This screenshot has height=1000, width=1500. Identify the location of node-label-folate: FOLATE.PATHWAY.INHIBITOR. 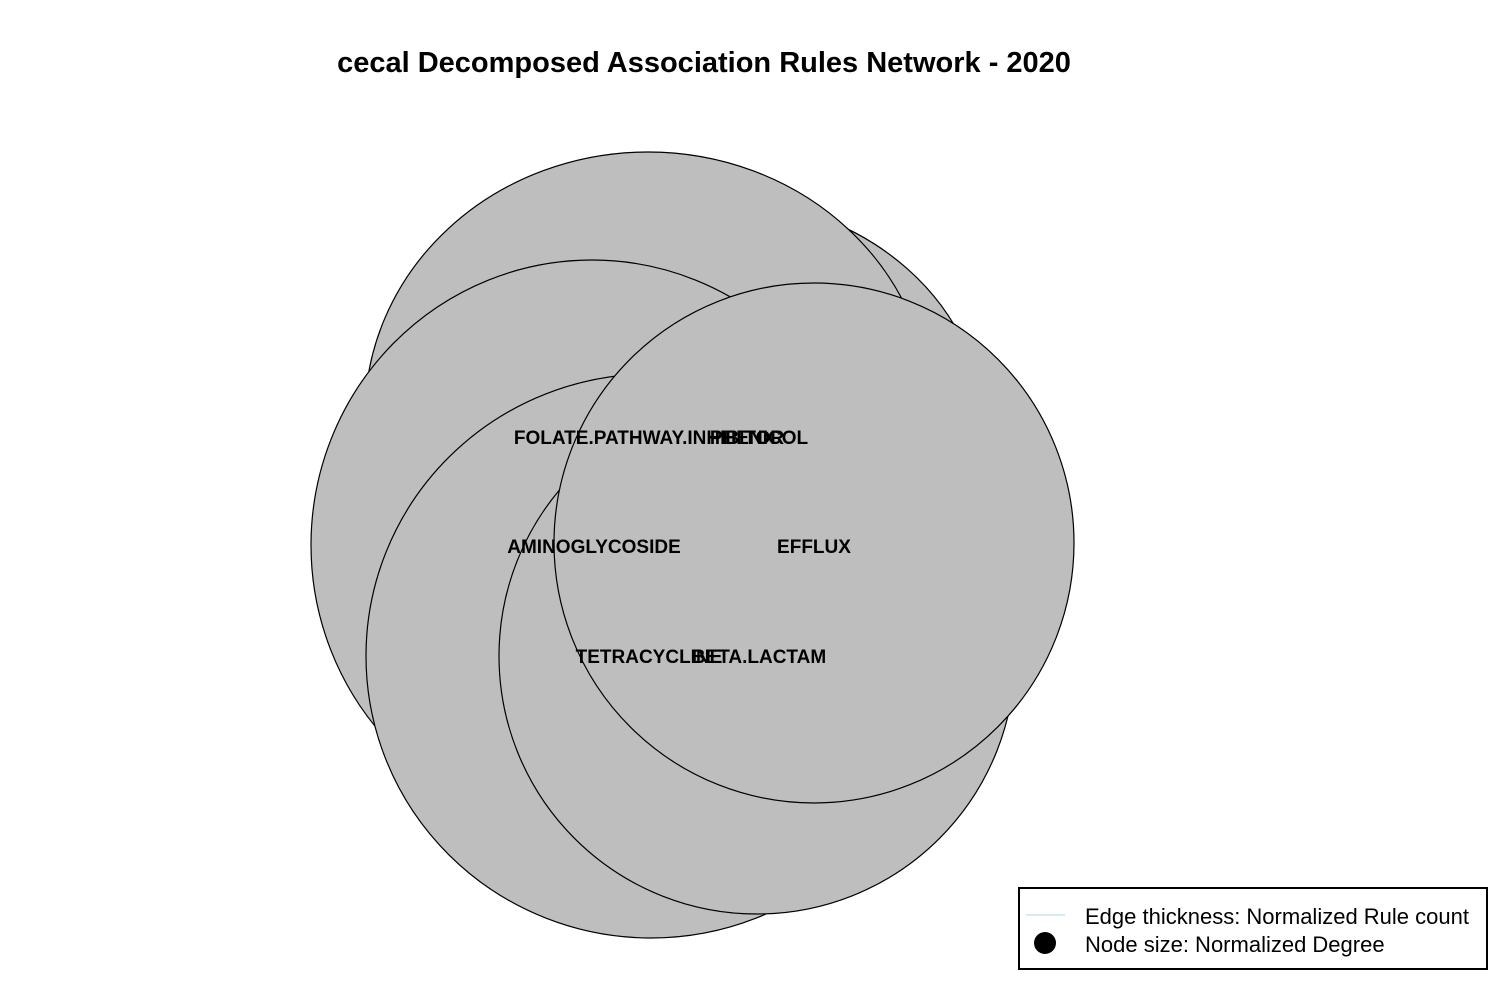
(649, 438).